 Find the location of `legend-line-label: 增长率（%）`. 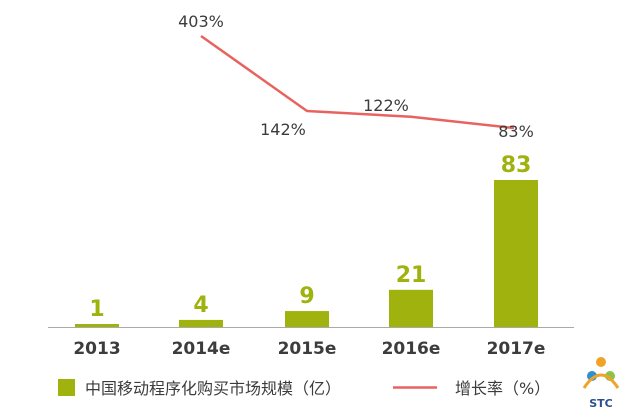

legend-line-label: 增长率（%） is located at coordinates (502, 388).